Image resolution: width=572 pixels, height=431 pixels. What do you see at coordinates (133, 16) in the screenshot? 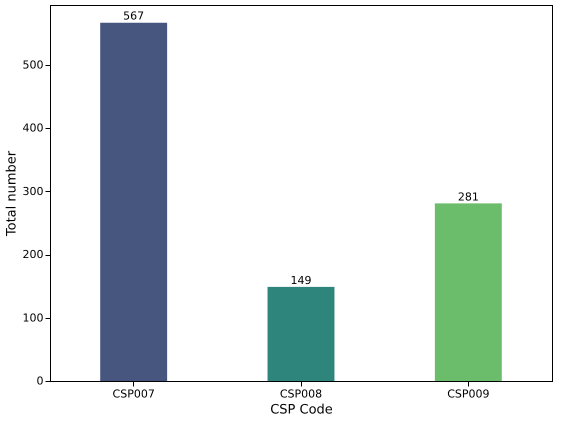
I see `data-label: 567` at bounding box center [133, 16].